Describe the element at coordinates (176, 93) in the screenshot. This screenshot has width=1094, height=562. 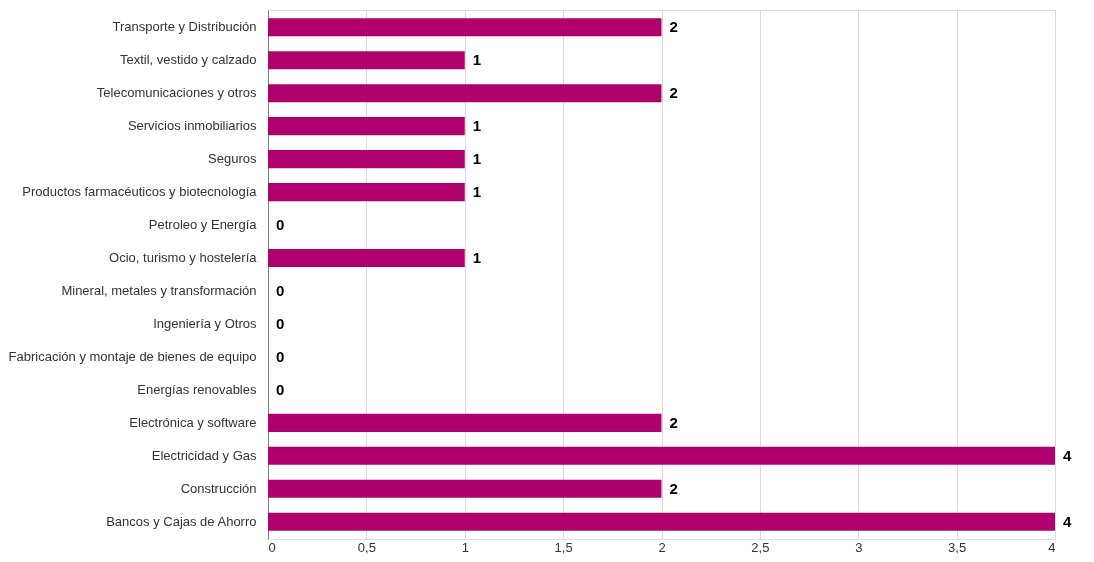
I see `y-tick-label: Telecomunicaciones y otros` at that location.